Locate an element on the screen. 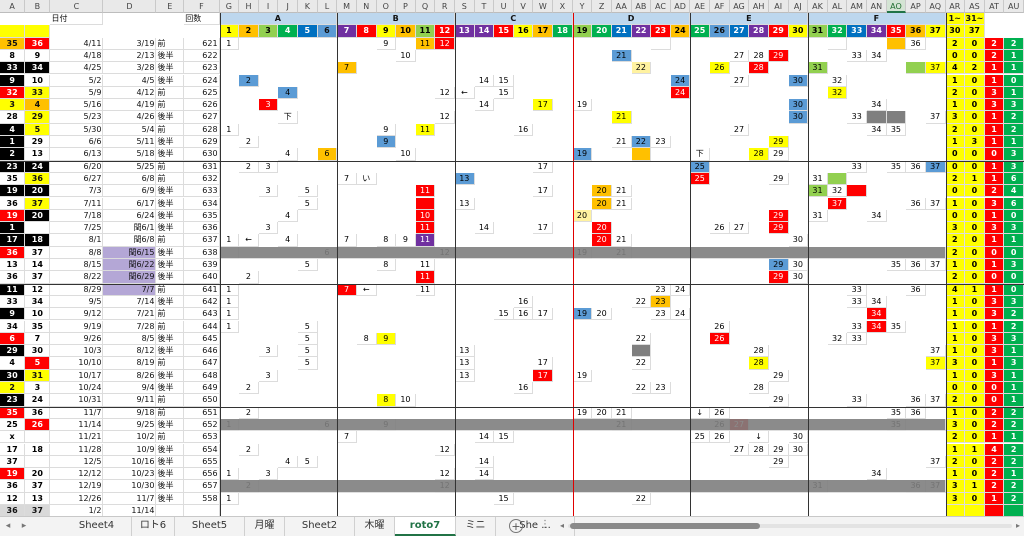 The width and height of the screenshot is (1024, 536). draw-number-cell: 621 is located at coordinates (202, 43).